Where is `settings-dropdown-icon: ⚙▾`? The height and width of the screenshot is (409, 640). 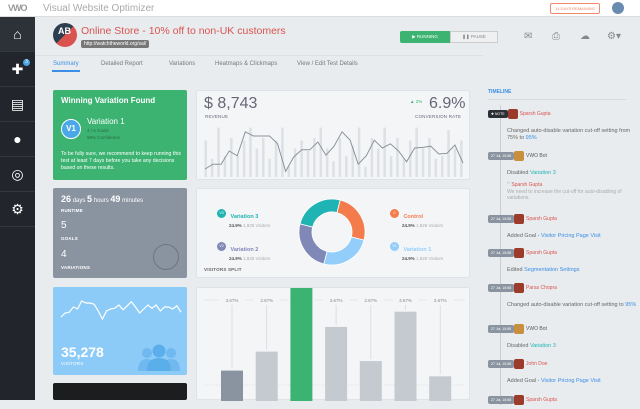 settings-dropdown-icon: ⚙▾ is located at coordinates (614, 36).